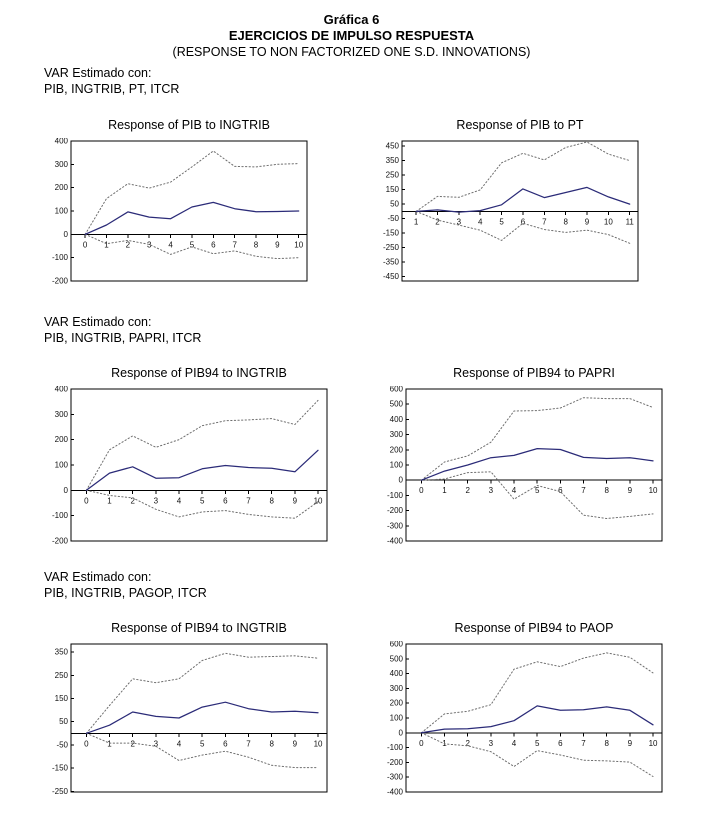 The image size is (703, 822). I want to click on chart-title: Response of PIB to INGTRIB, so click(189, 125).